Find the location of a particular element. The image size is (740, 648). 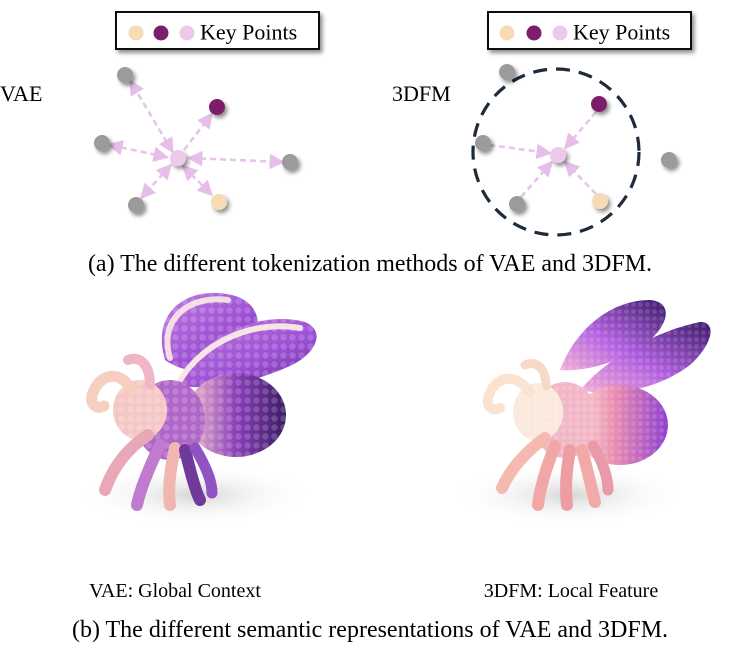

3dfm-points is located at coordinates (576, 138).